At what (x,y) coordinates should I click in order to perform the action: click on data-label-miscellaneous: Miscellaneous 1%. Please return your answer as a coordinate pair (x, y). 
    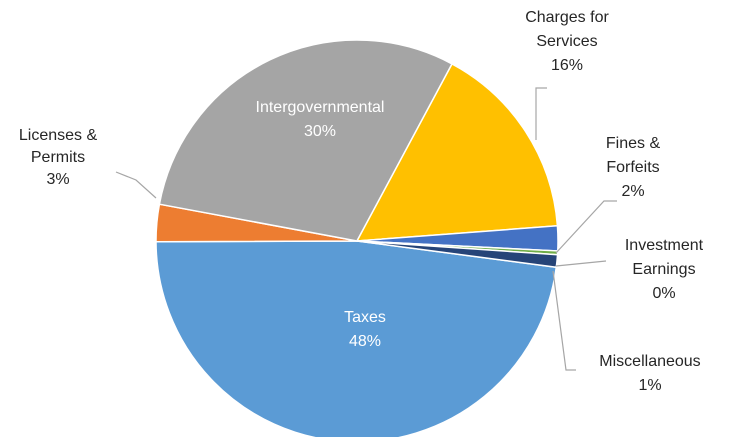
    Looking at the image, I should click on (649, 373).